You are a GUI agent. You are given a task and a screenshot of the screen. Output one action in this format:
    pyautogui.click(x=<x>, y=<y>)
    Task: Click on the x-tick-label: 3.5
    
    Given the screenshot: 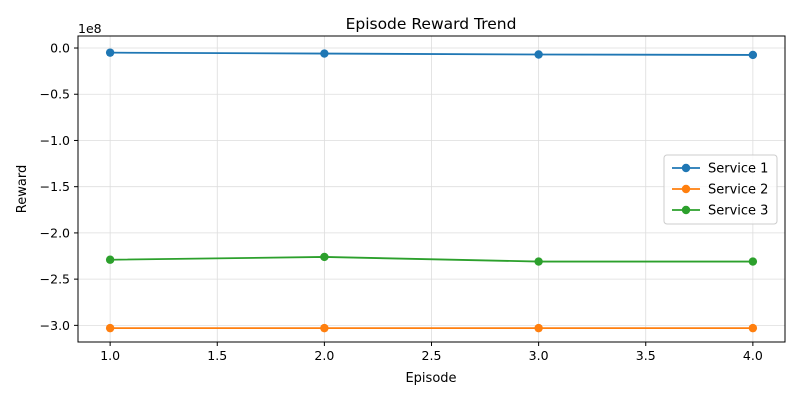 What is the action you would take?
    pyautogui.click(x=646, y=355)
    